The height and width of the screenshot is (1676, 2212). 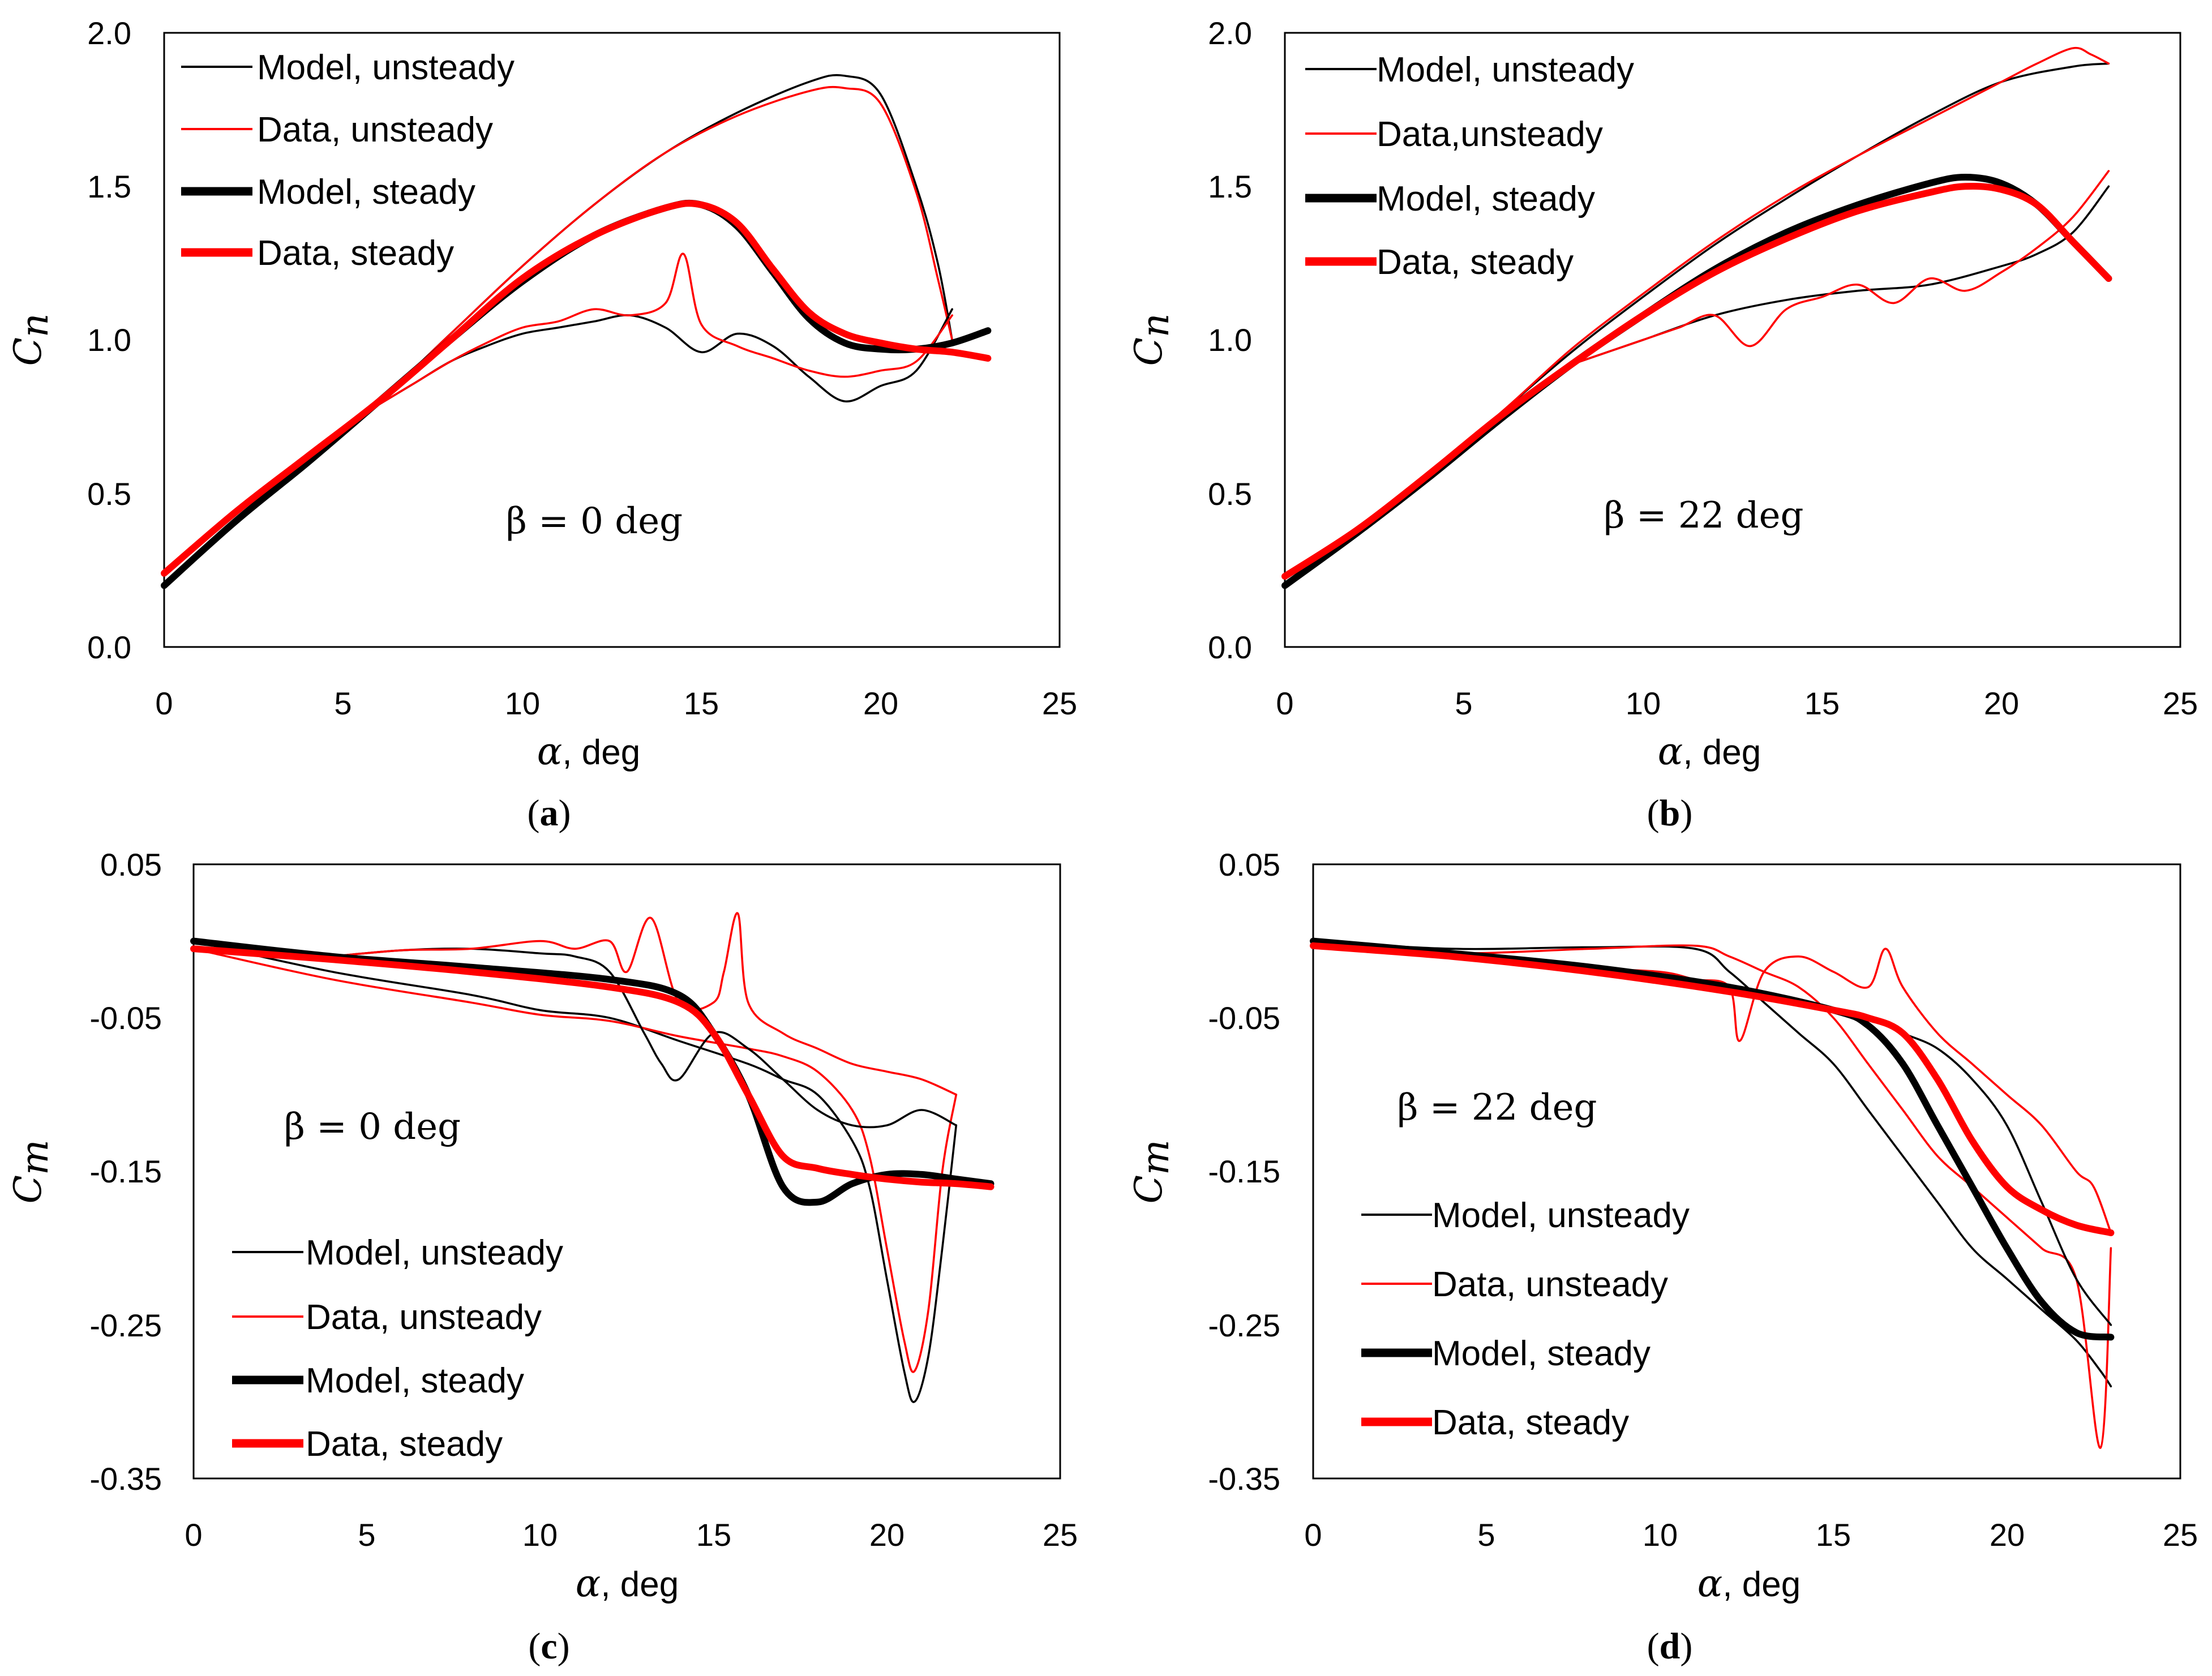 I want to click on panel-a-y-axis-subscript: n, so click(x=35, y=325).